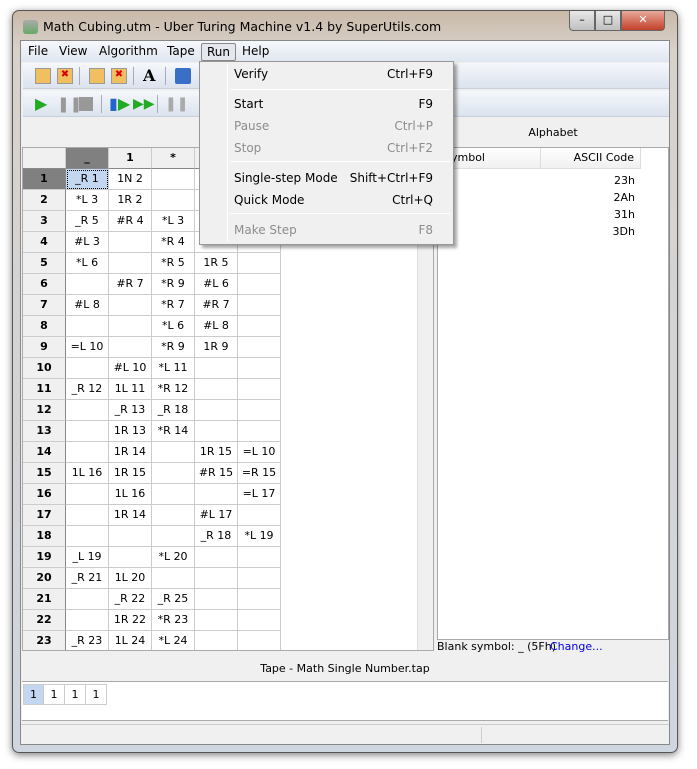  I want to click on table-cell: 1R 22, so click(130, 620).